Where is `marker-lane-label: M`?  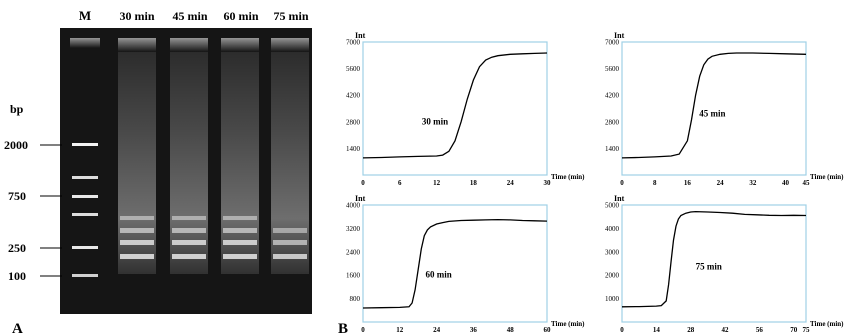 marker-lane-label: M is located at coordinates (85, 15).